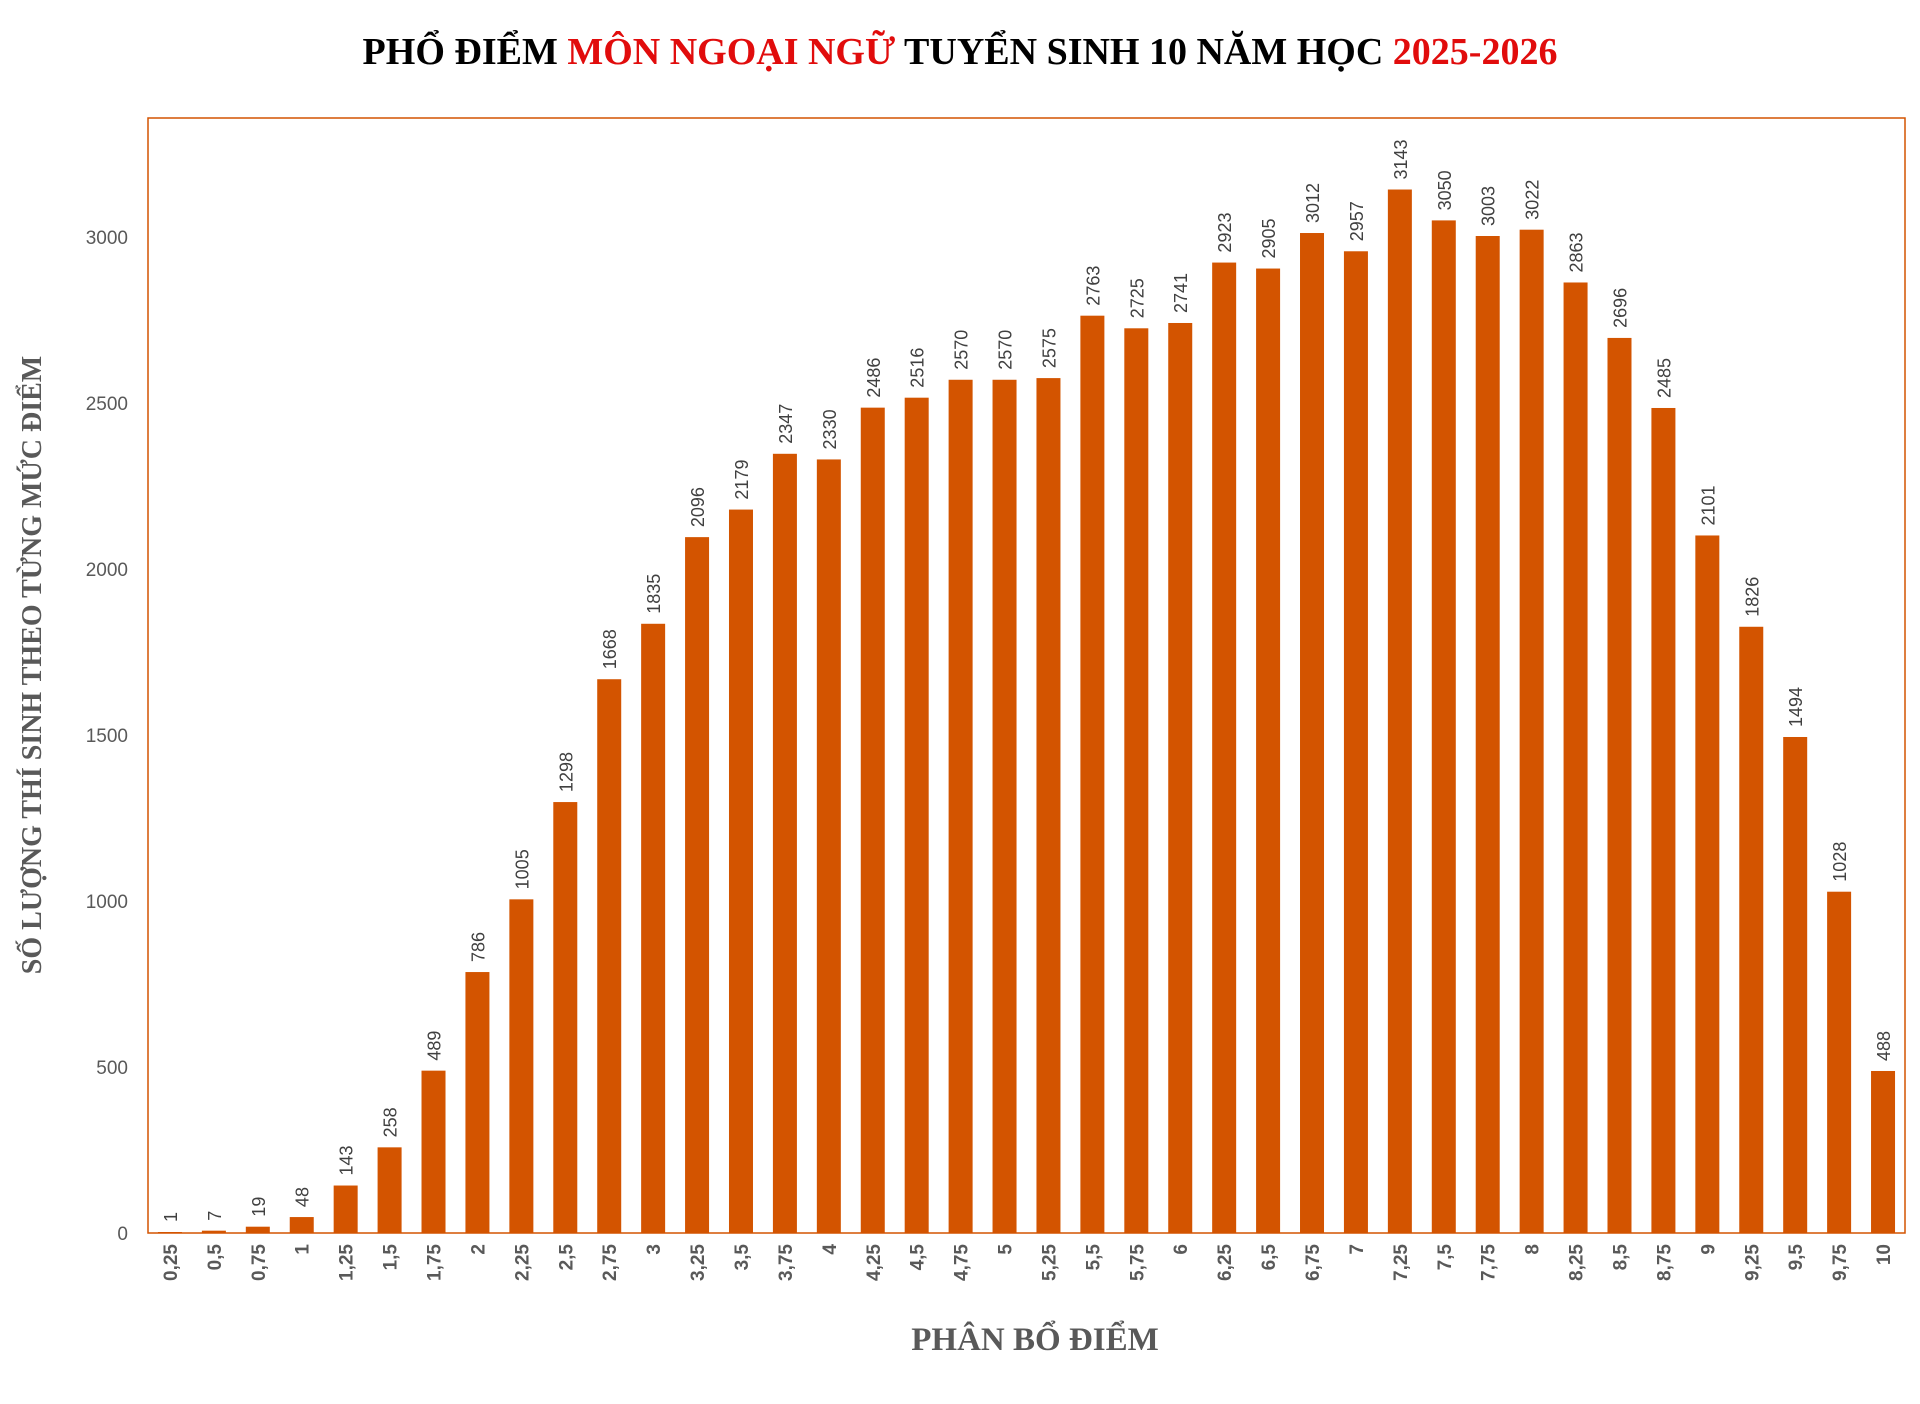  Describe the element at coordinates (786, 424) in the screenshot. I see `bar-data-label: 2347` at that location.